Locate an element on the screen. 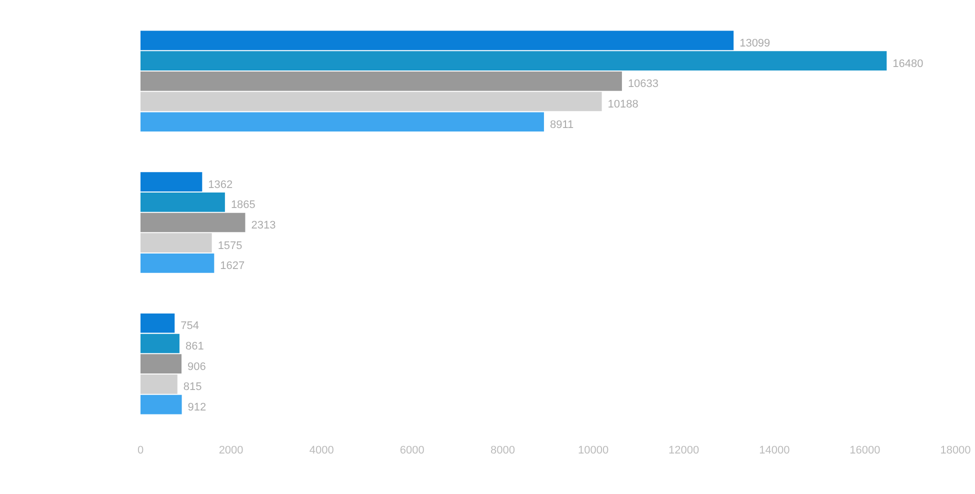  data-label: 1575 is located at coordinates (230, 246).